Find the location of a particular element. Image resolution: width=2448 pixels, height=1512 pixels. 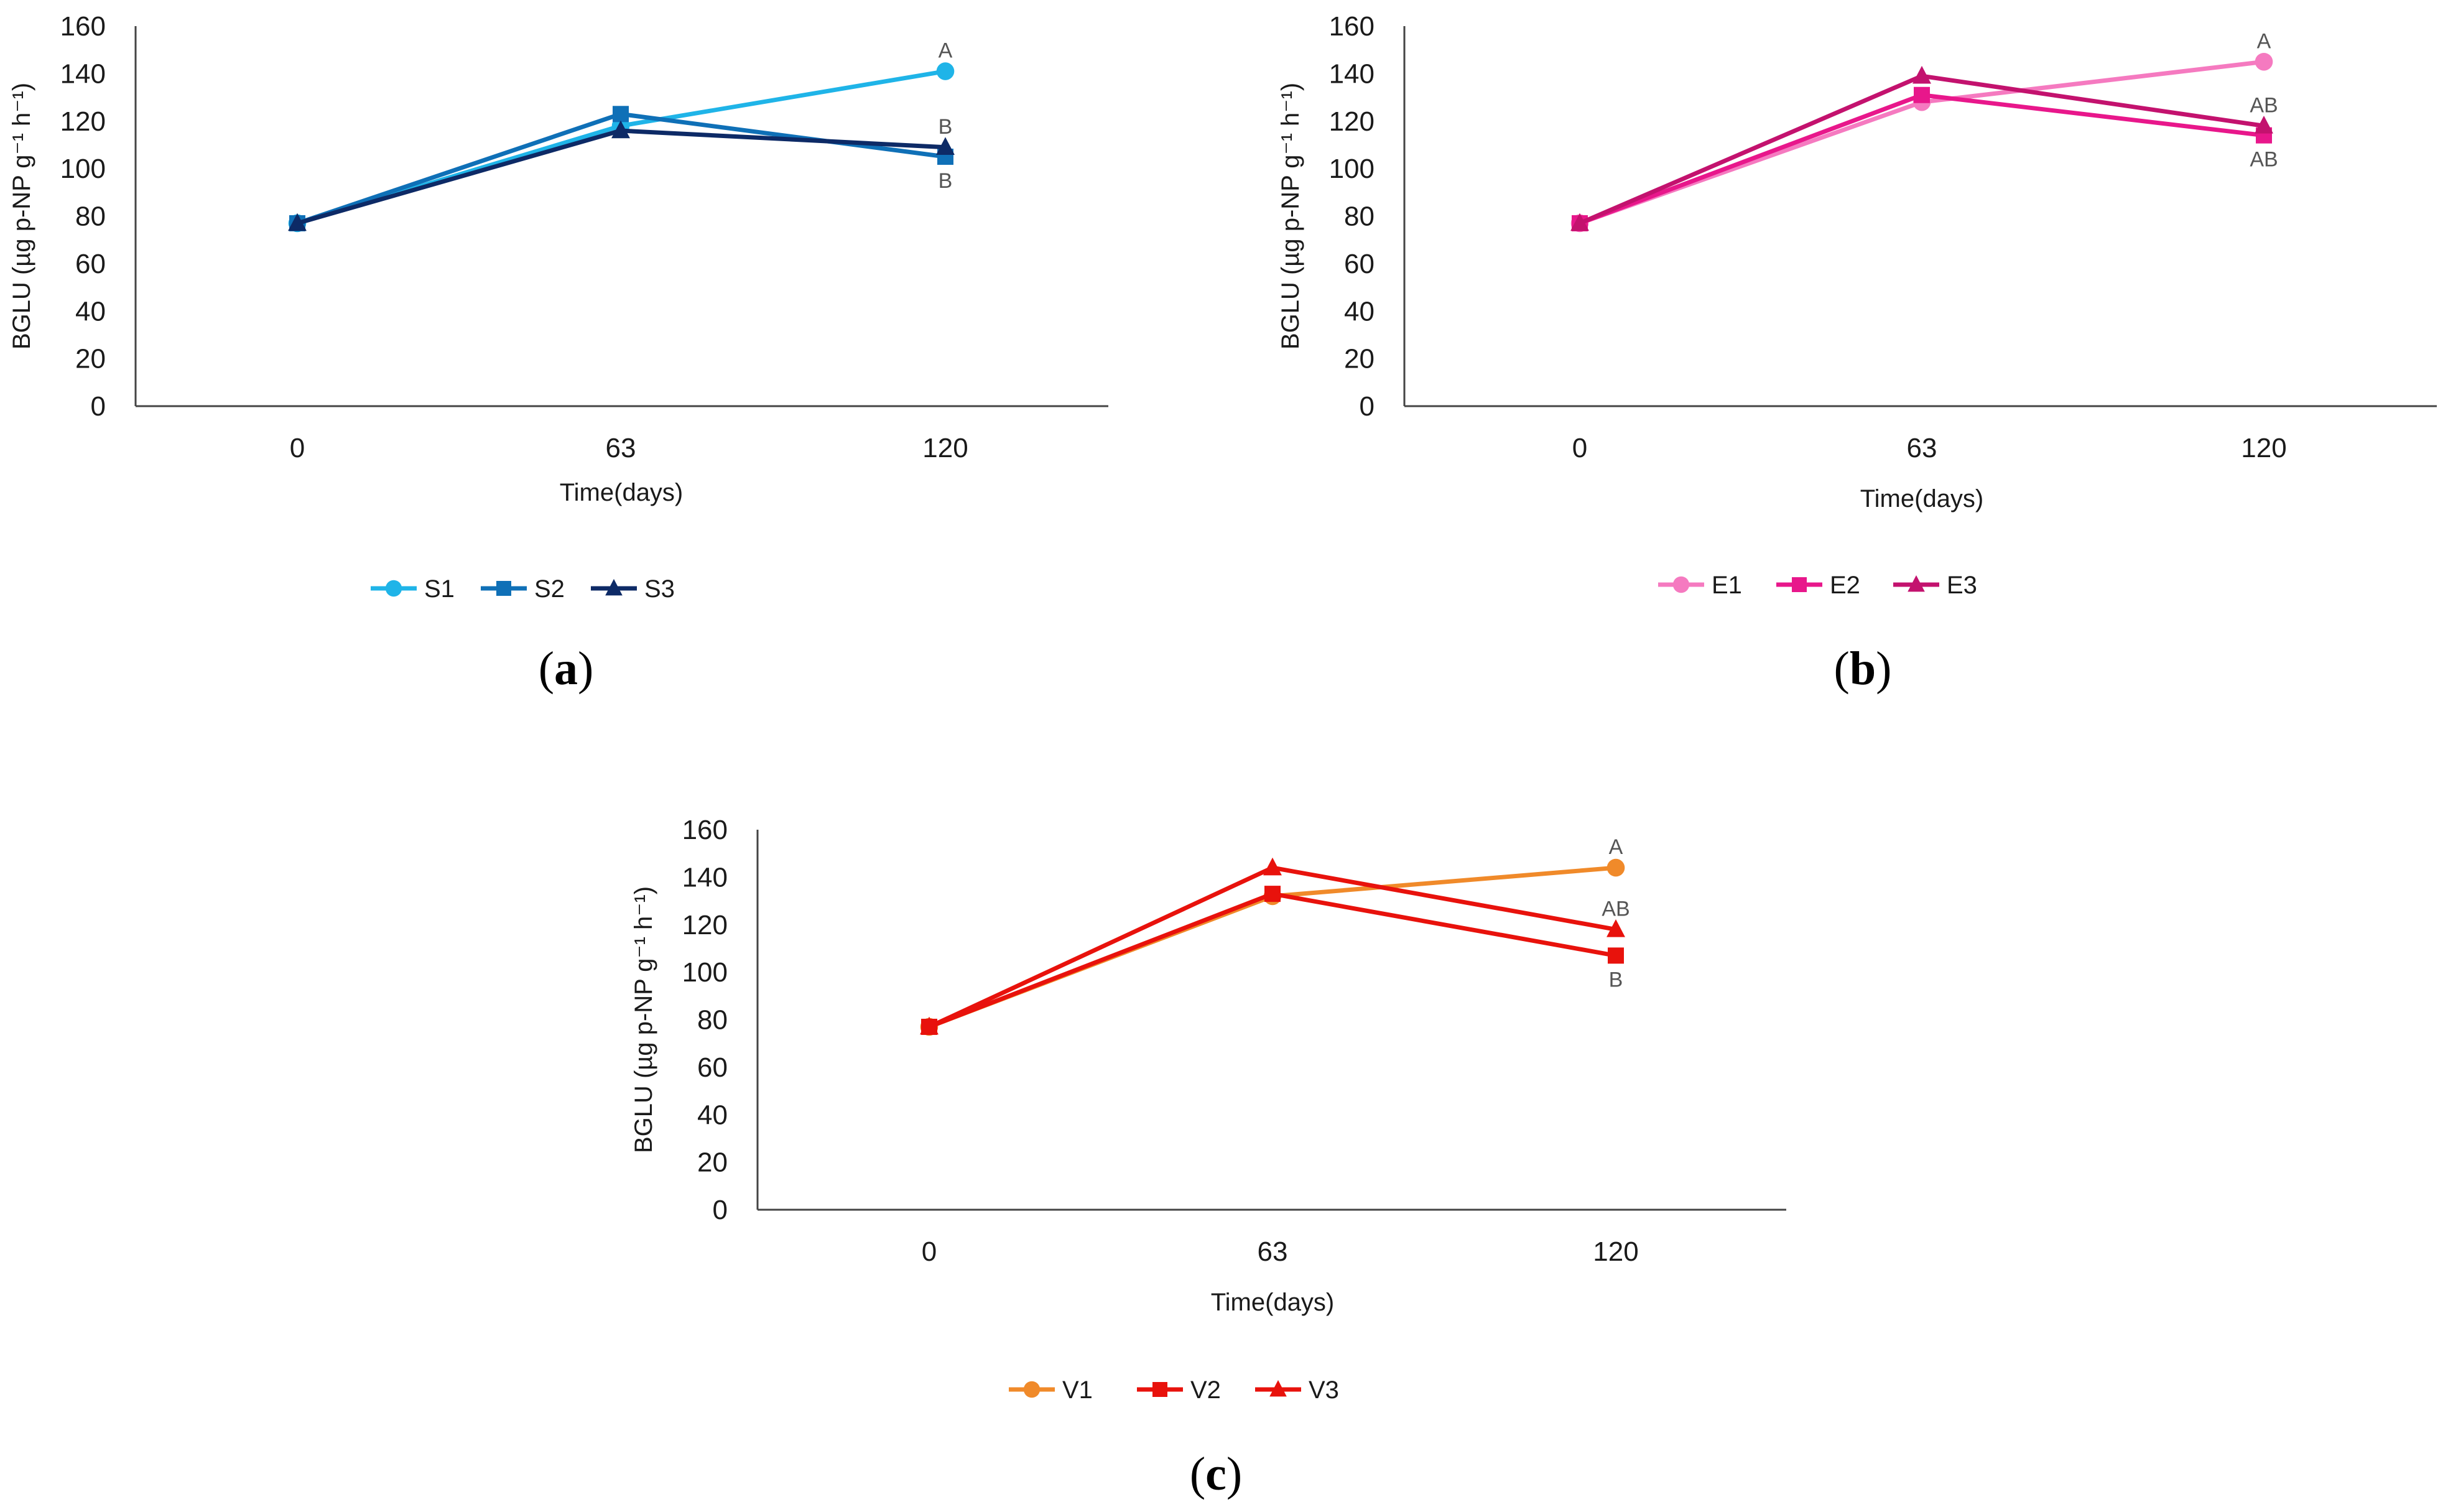

legend-label-E2: E2 is located at coordinates (1845, 585).